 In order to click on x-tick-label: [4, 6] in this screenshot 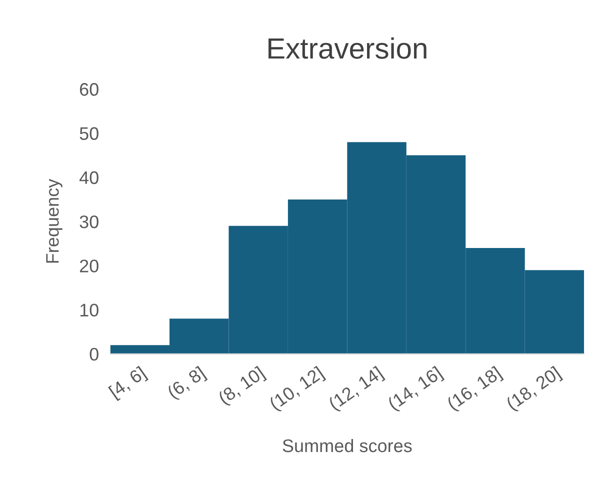, I will do `click(128, 384)`.